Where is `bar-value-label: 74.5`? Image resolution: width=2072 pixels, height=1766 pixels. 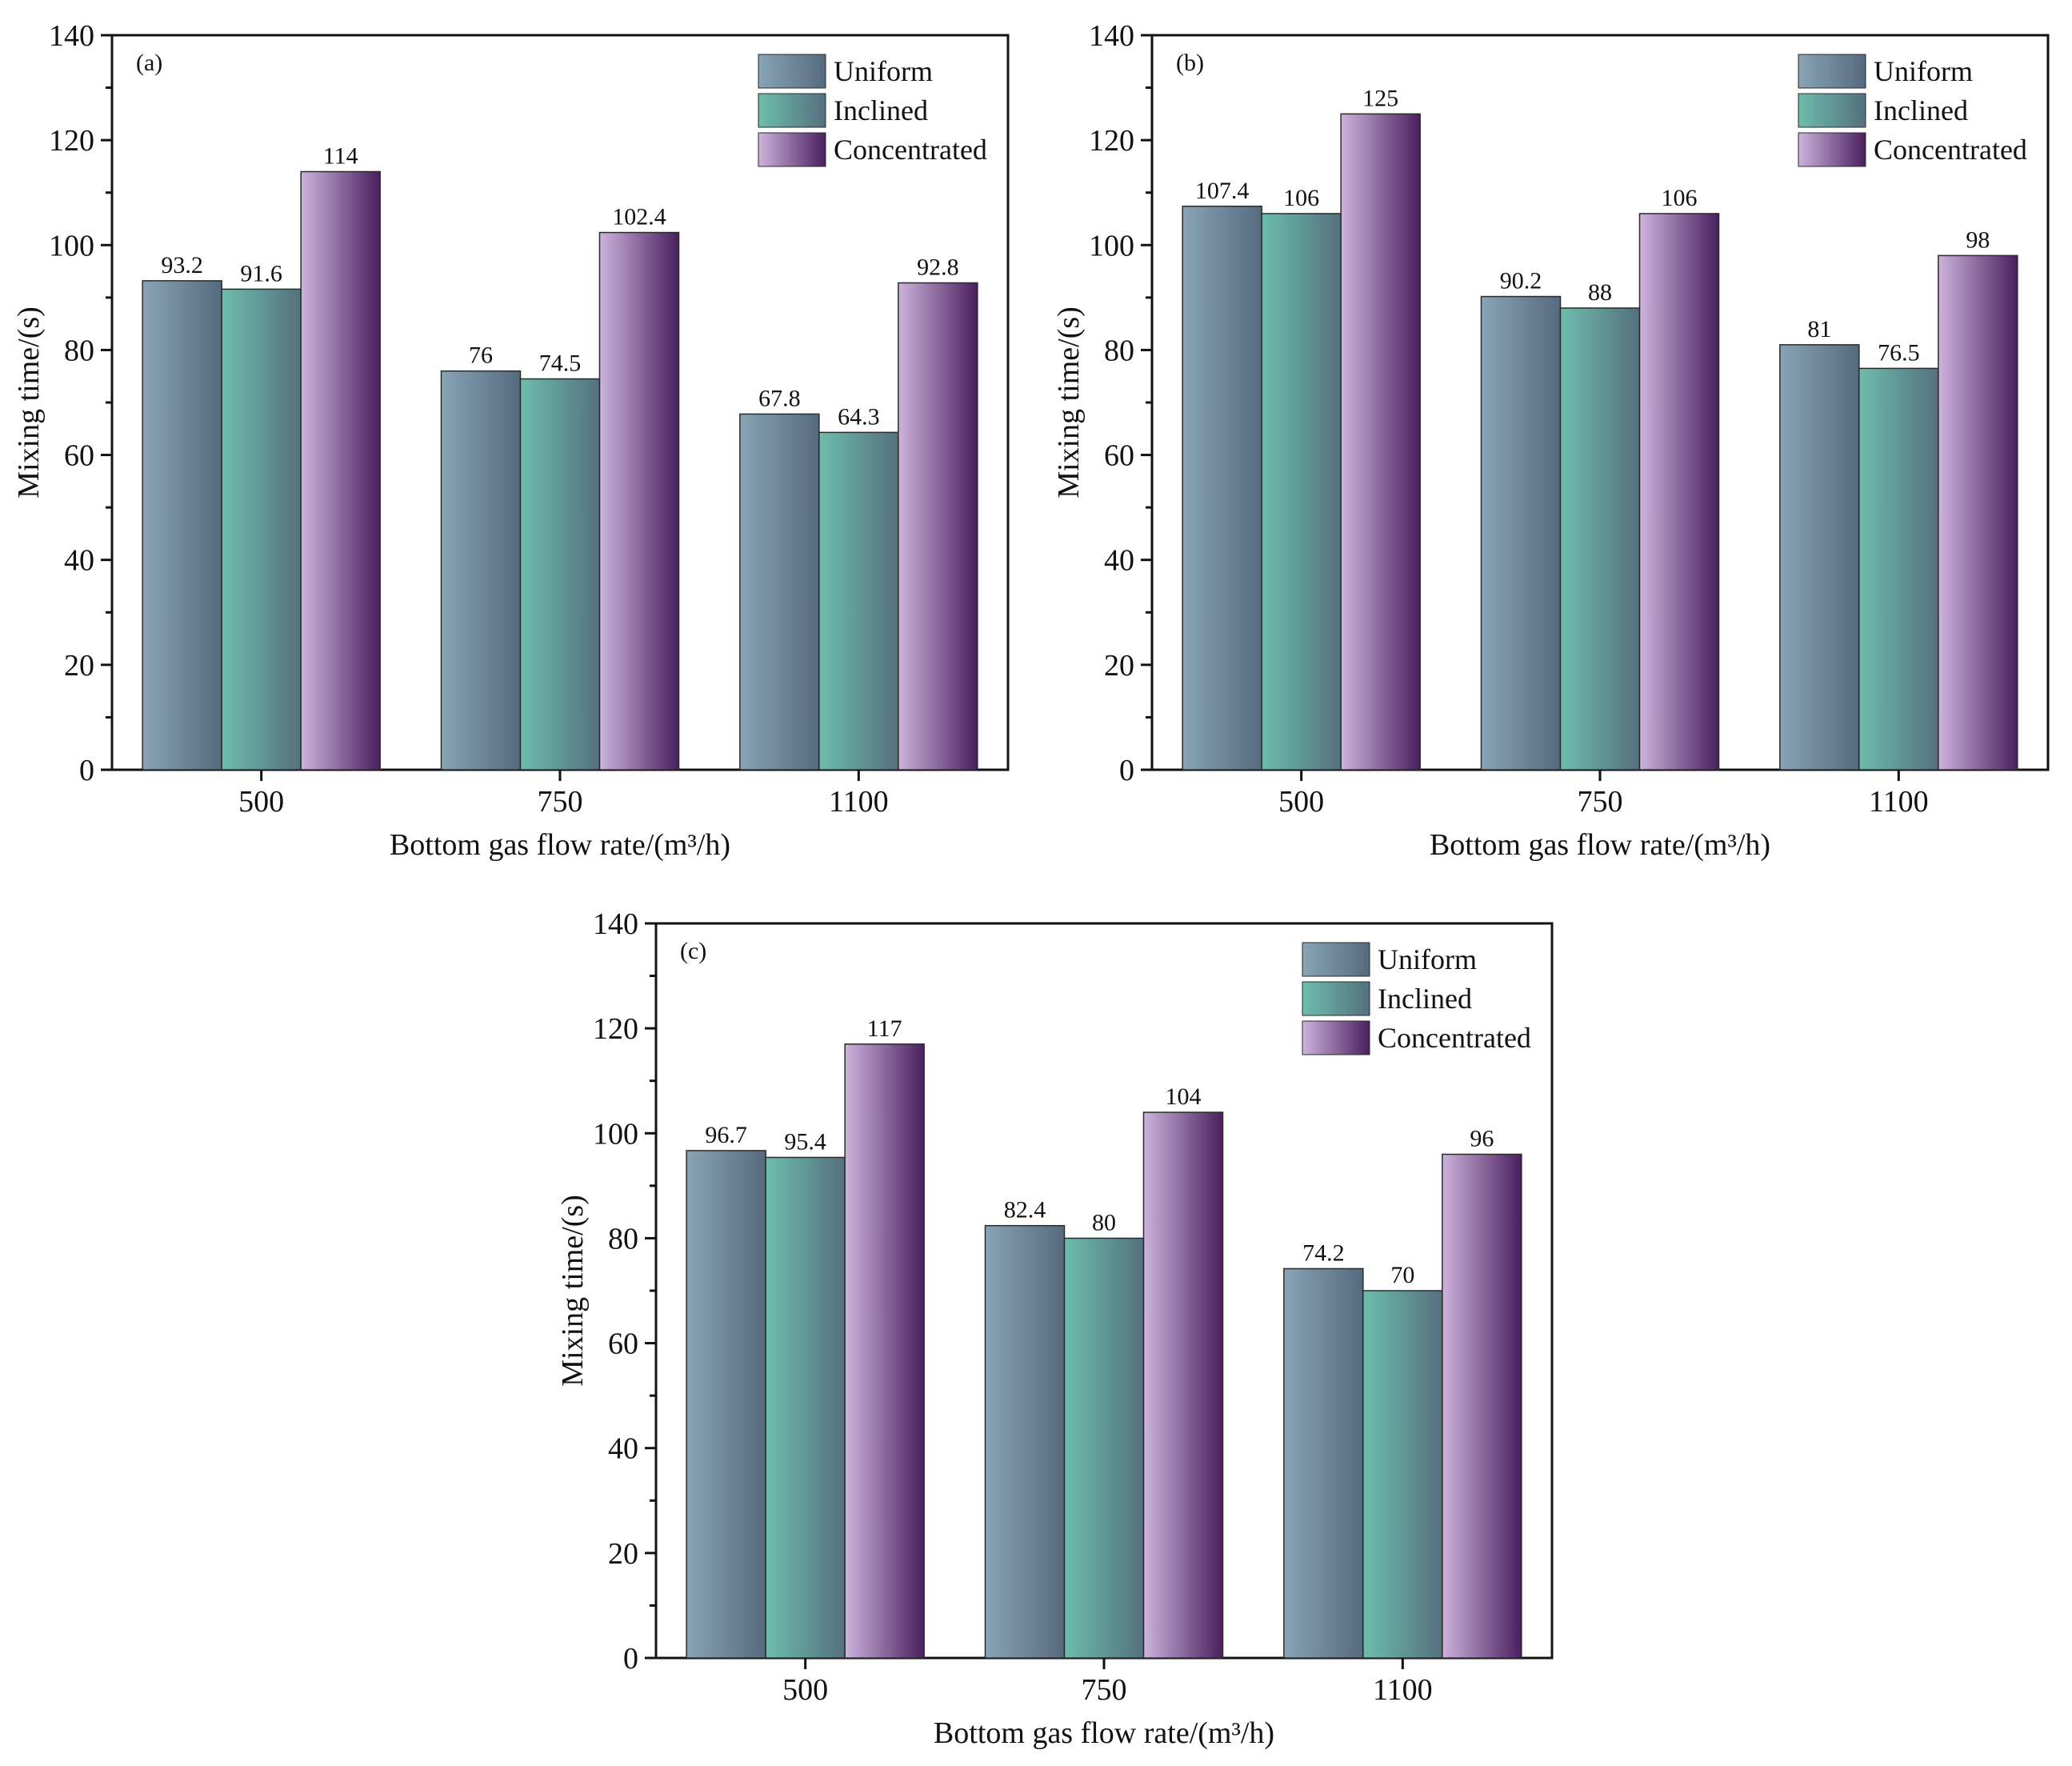 bar-value-label: 74.5 is located at coordinates (560, 363).